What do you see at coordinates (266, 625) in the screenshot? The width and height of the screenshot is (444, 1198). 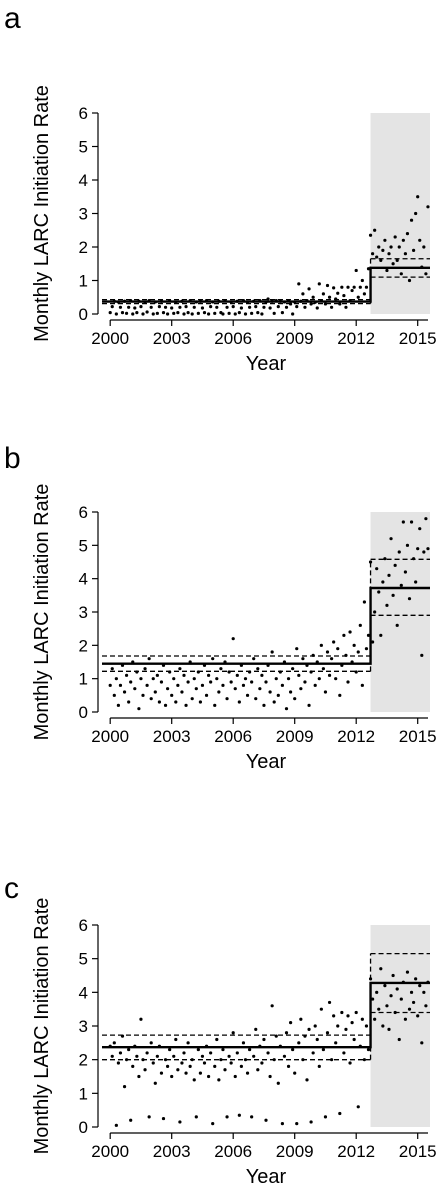 I see `fitted-mean-line` at bounding box center [266, 625].